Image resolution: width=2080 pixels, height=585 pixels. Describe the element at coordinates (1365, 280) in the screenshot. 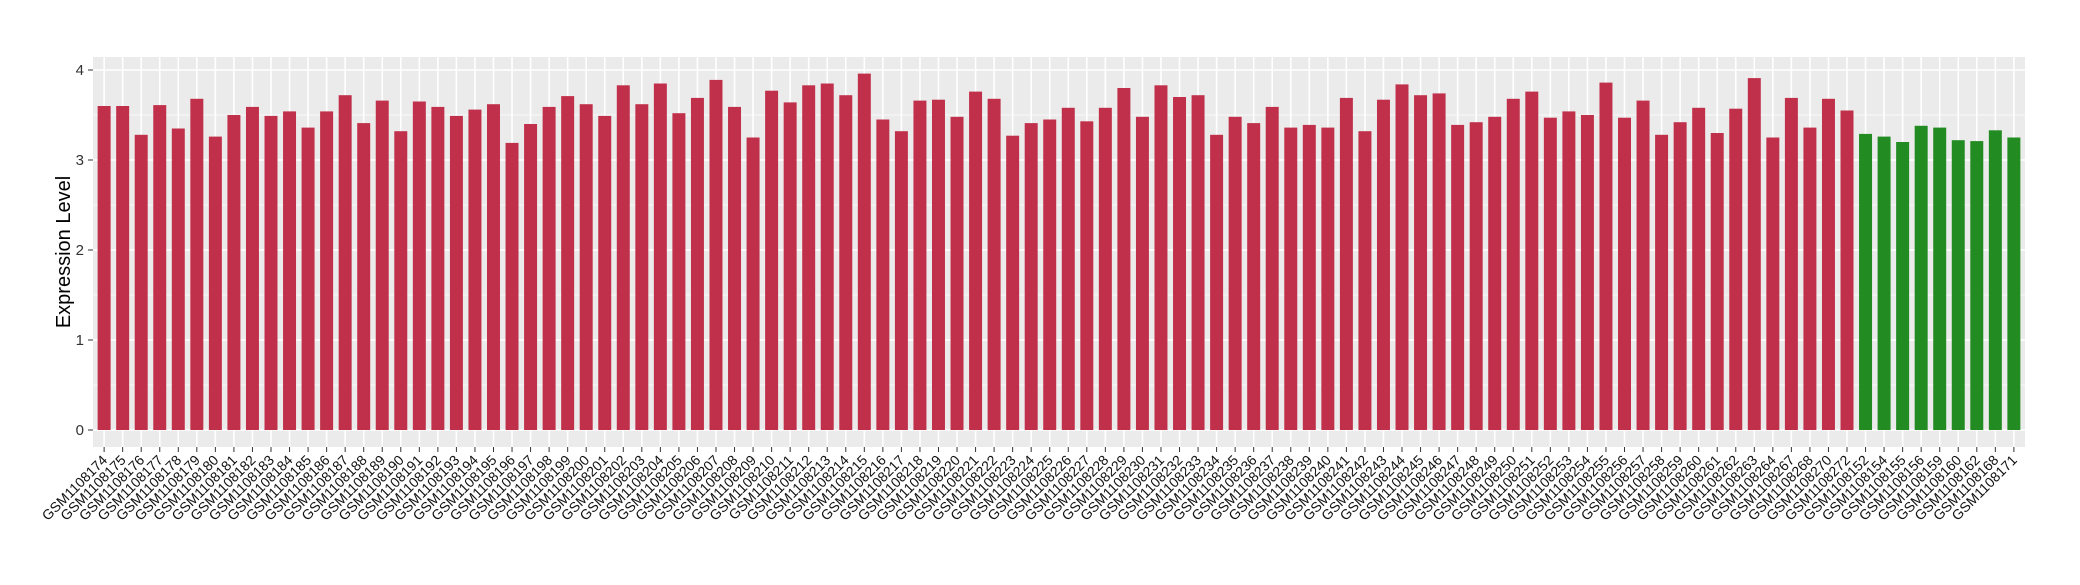

I see `bar-GSM1108242` at that location.